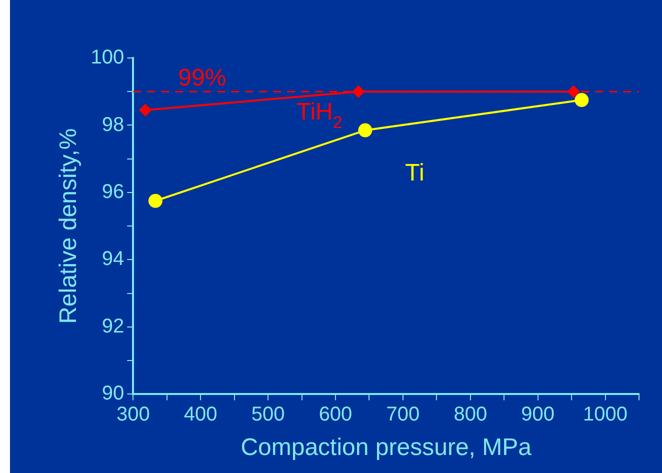 The width and height of the screenshot is (662, 473). I want to click on y-tick-label: 94, so click(113, 259).